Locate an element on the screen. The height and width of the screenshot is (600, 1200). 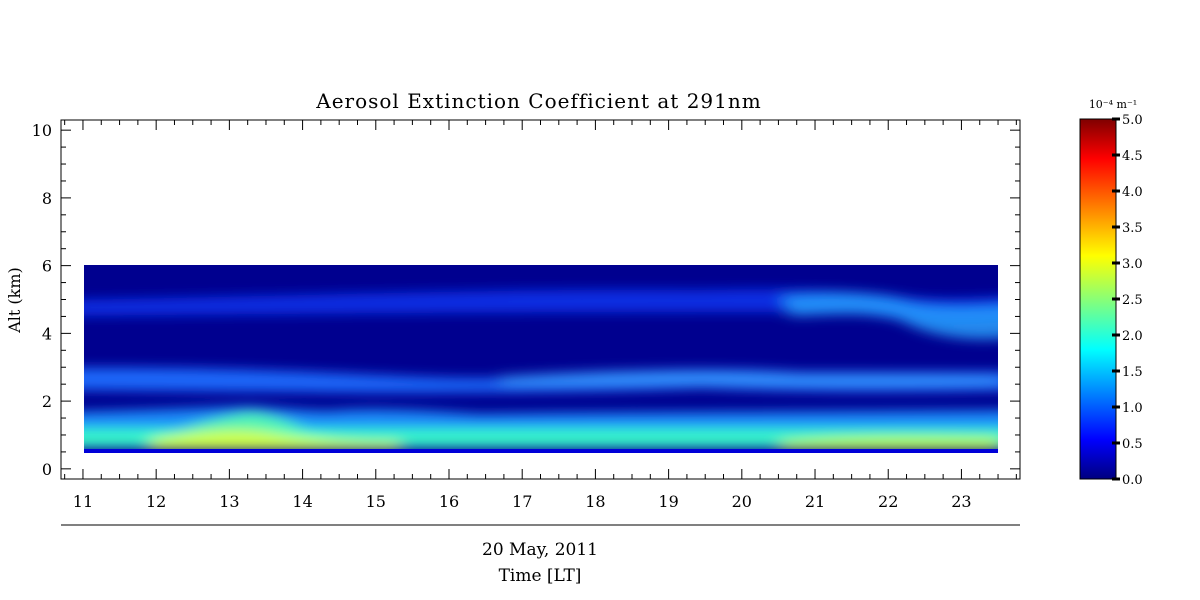
colorbar-tick-label: 0.0 is located at coordinates (1132, 480).